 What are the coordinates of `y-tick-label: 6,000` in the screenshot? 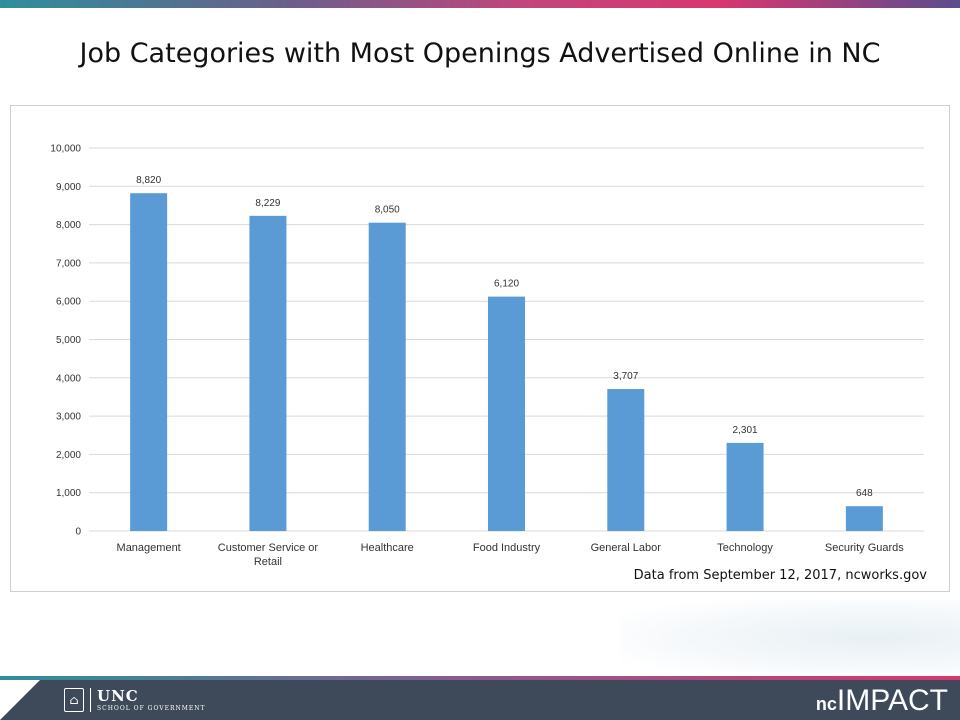 It's located at (68, 302).